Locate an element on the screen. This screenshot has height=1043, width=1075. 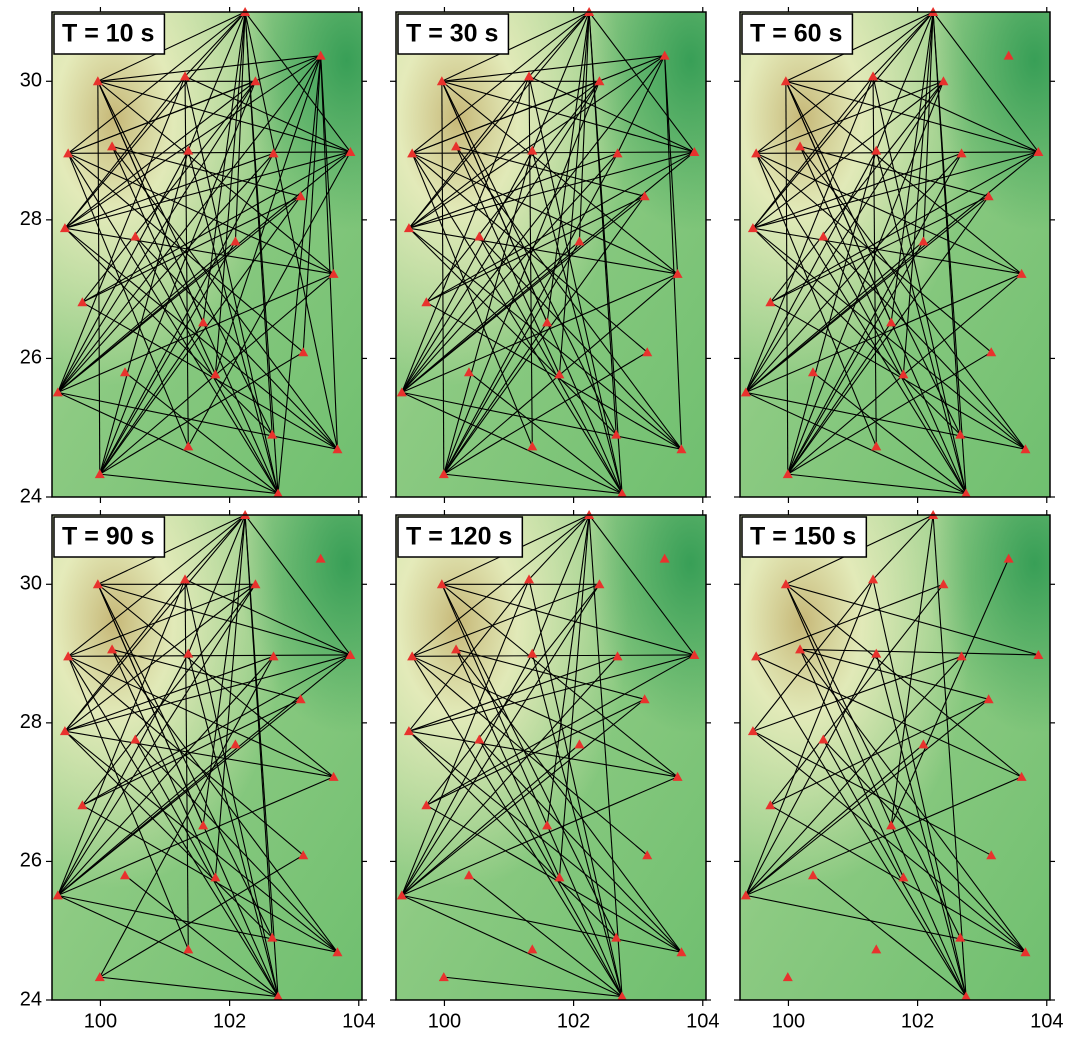
panel-frame is located at coordinates (551, 254).